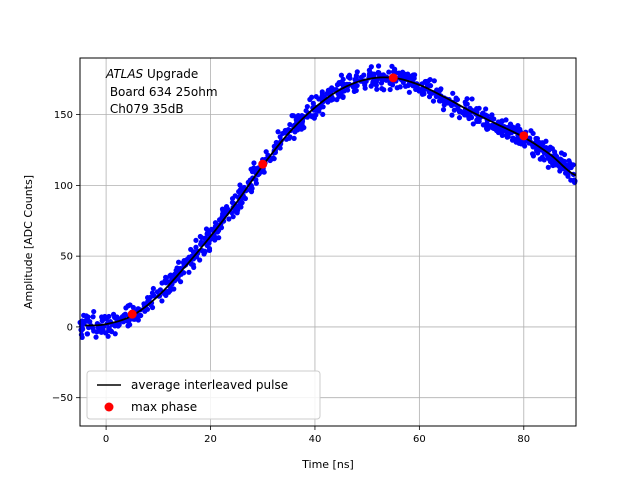 This screenshot has height=480, width=640. What do you see at coordinates (63, 115) in the screenshot?
I see `y-tick-label: 150` at bounding box center [63, 115].